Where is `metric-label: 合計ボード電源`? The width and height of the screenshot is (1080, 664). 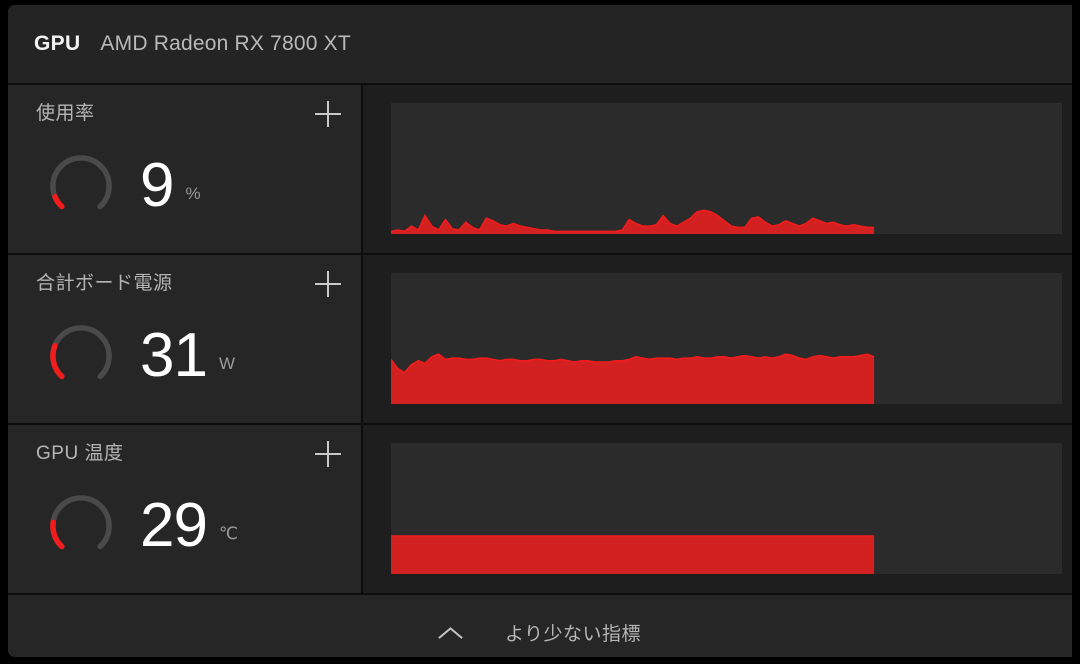 metric-label: 合計ボード電源 is located at coordinates (104, 283).